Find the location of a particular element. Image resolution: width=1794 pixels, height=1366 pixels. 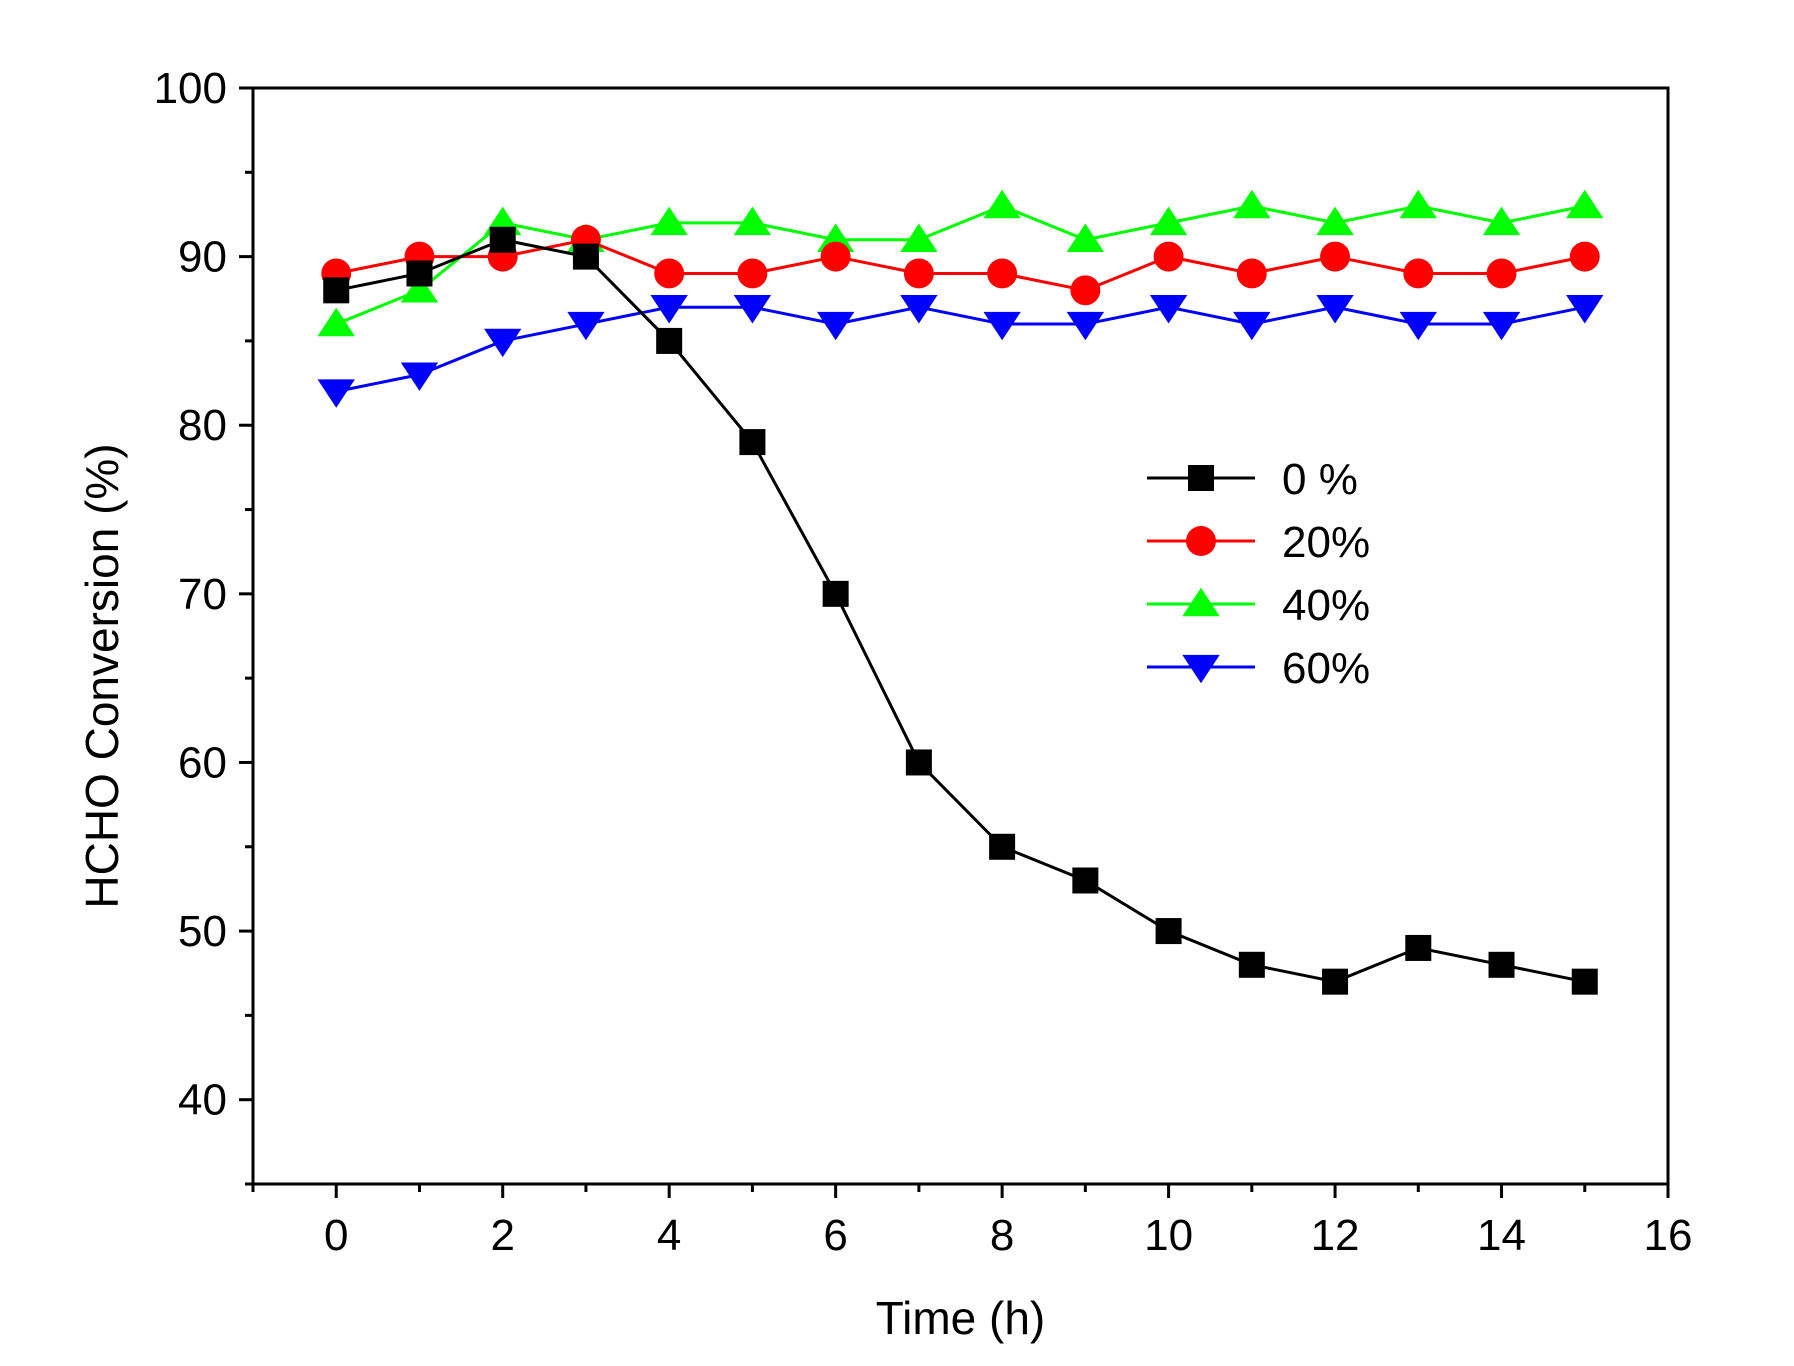

legend-label: 0 % is located at coordinates (1320, 479).